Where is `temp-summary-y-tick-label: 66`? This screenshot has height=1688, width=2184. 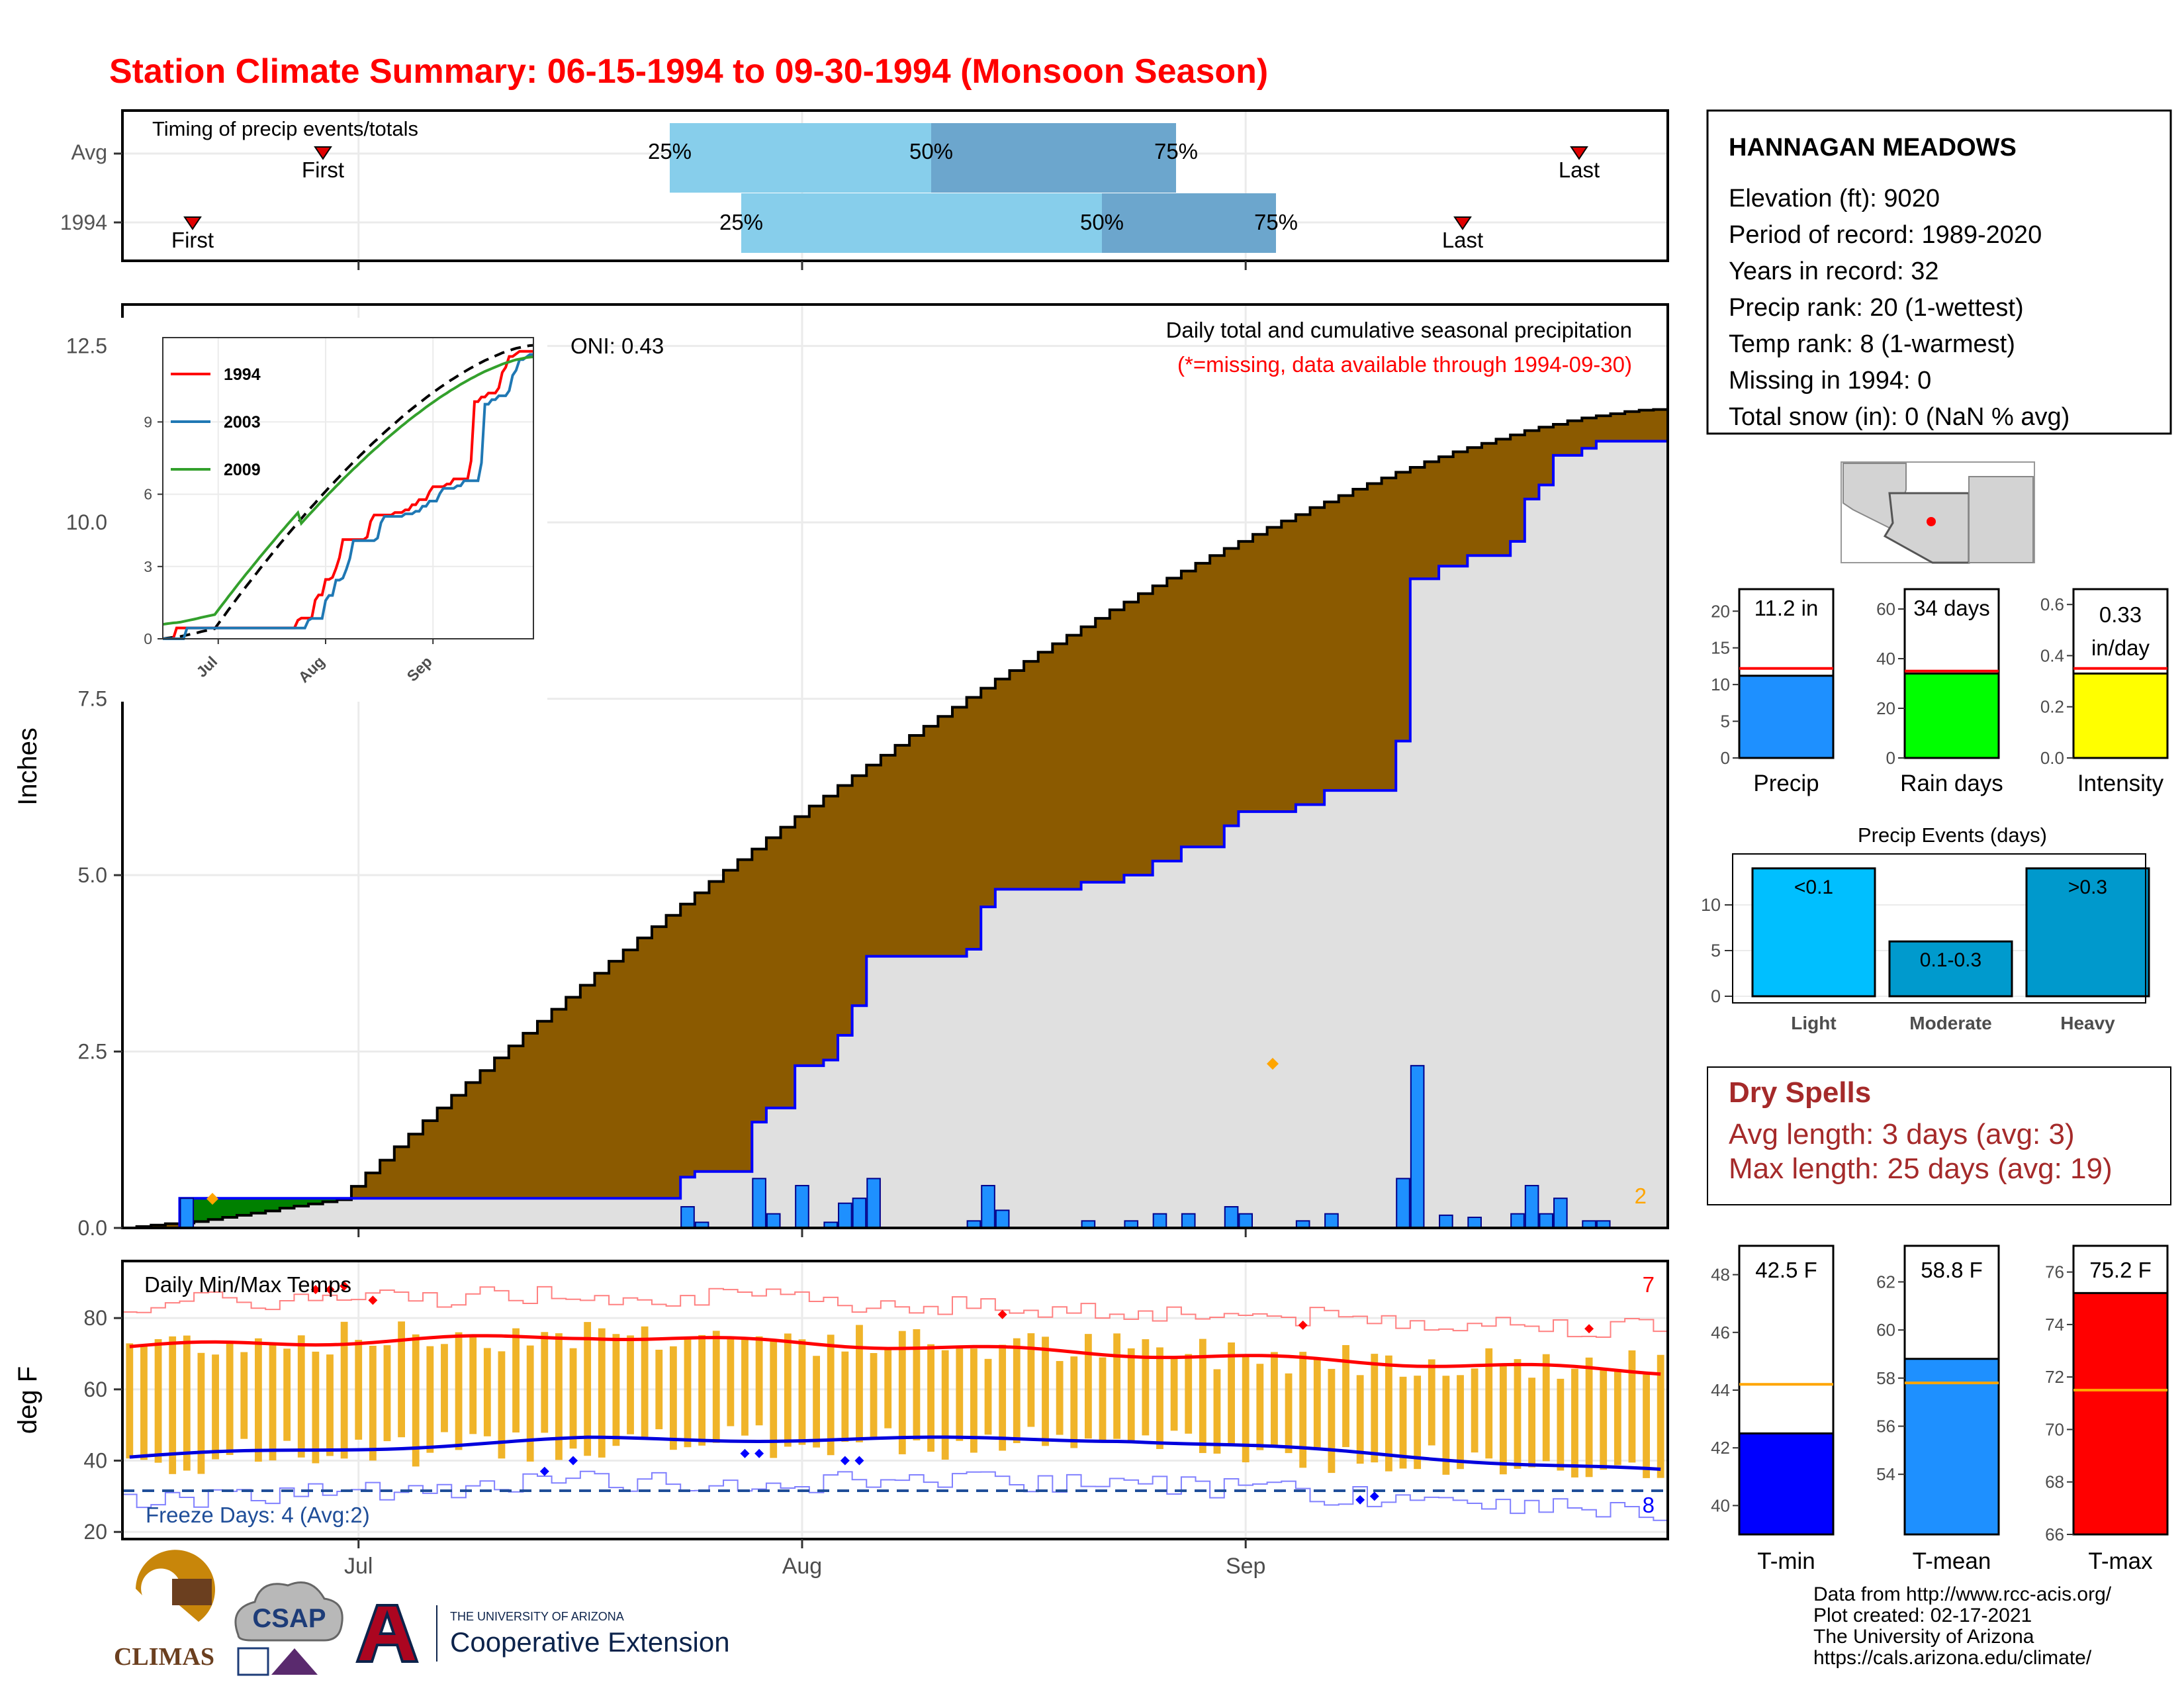
temp-summary-y-tick-label: 66 is located at coordinates (2054, 1534).